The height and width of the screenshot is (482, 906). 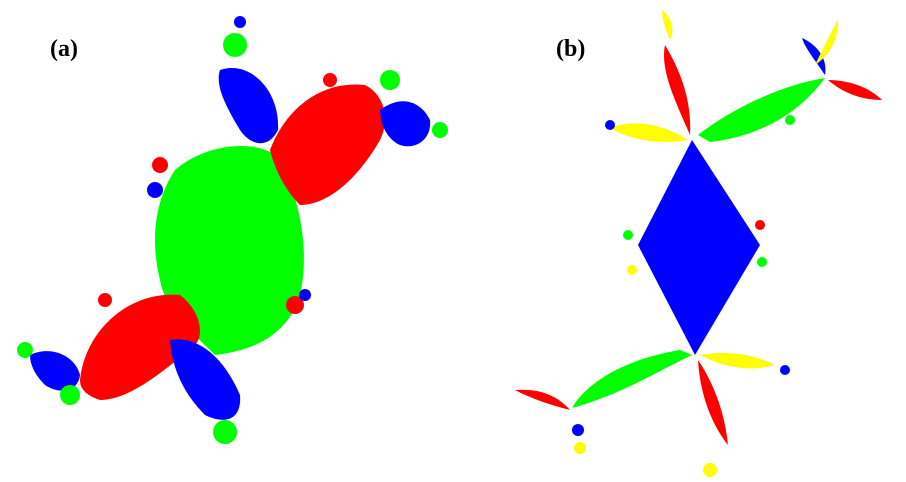 What do you see at coordinates (140, 347) in the screenshot?
I see `fractal-a-red-lower` at bounding box center [140, 347].